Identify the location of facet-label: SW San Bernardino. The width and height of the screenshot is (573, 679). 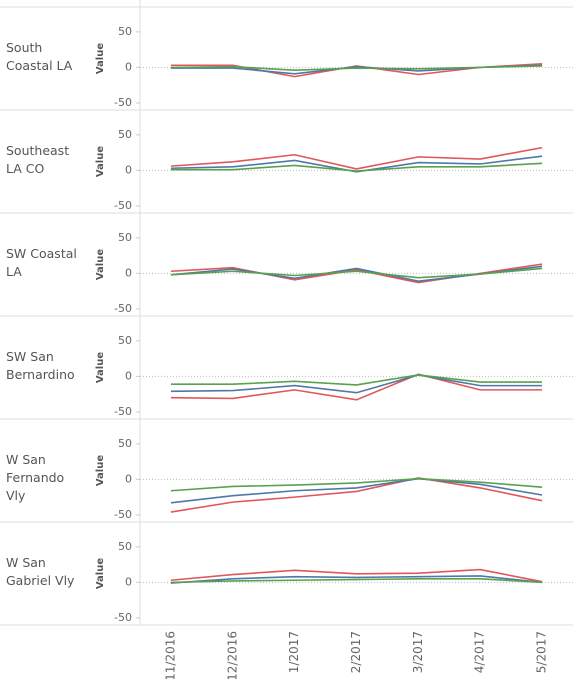
(40, 365).